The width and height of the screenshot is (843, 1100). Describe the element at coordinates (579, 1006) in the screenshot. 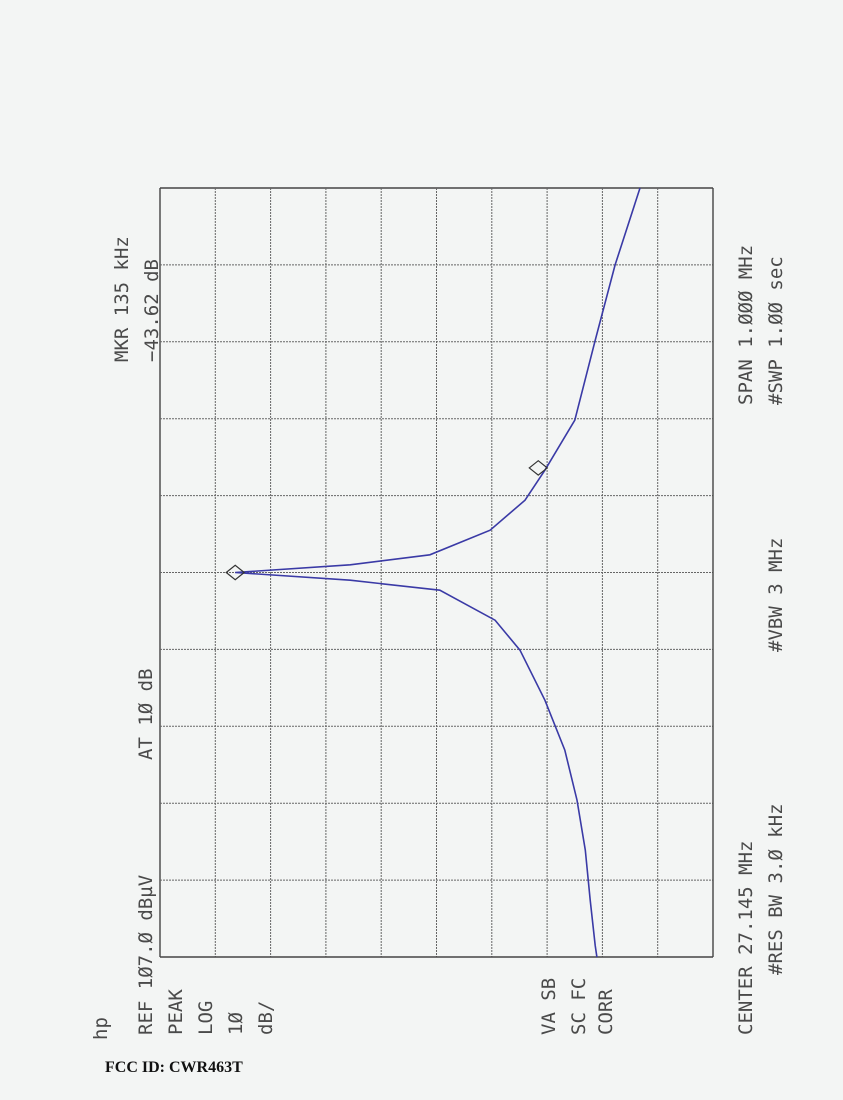

I see `annotation: SC FC` at that location.